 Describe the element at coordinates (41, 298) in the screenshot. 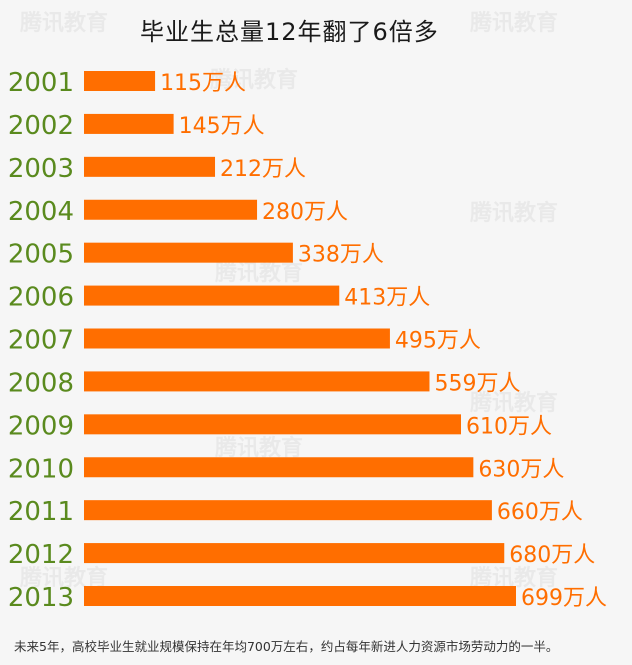

I see `year-label: 2006` at that location.